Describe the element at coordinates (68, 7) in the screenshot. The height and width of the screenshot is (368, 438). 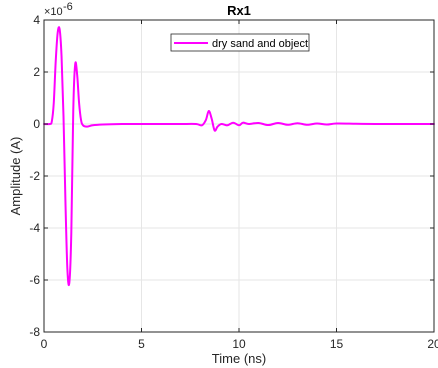
I see `y-exponent-power: -6` at that location.